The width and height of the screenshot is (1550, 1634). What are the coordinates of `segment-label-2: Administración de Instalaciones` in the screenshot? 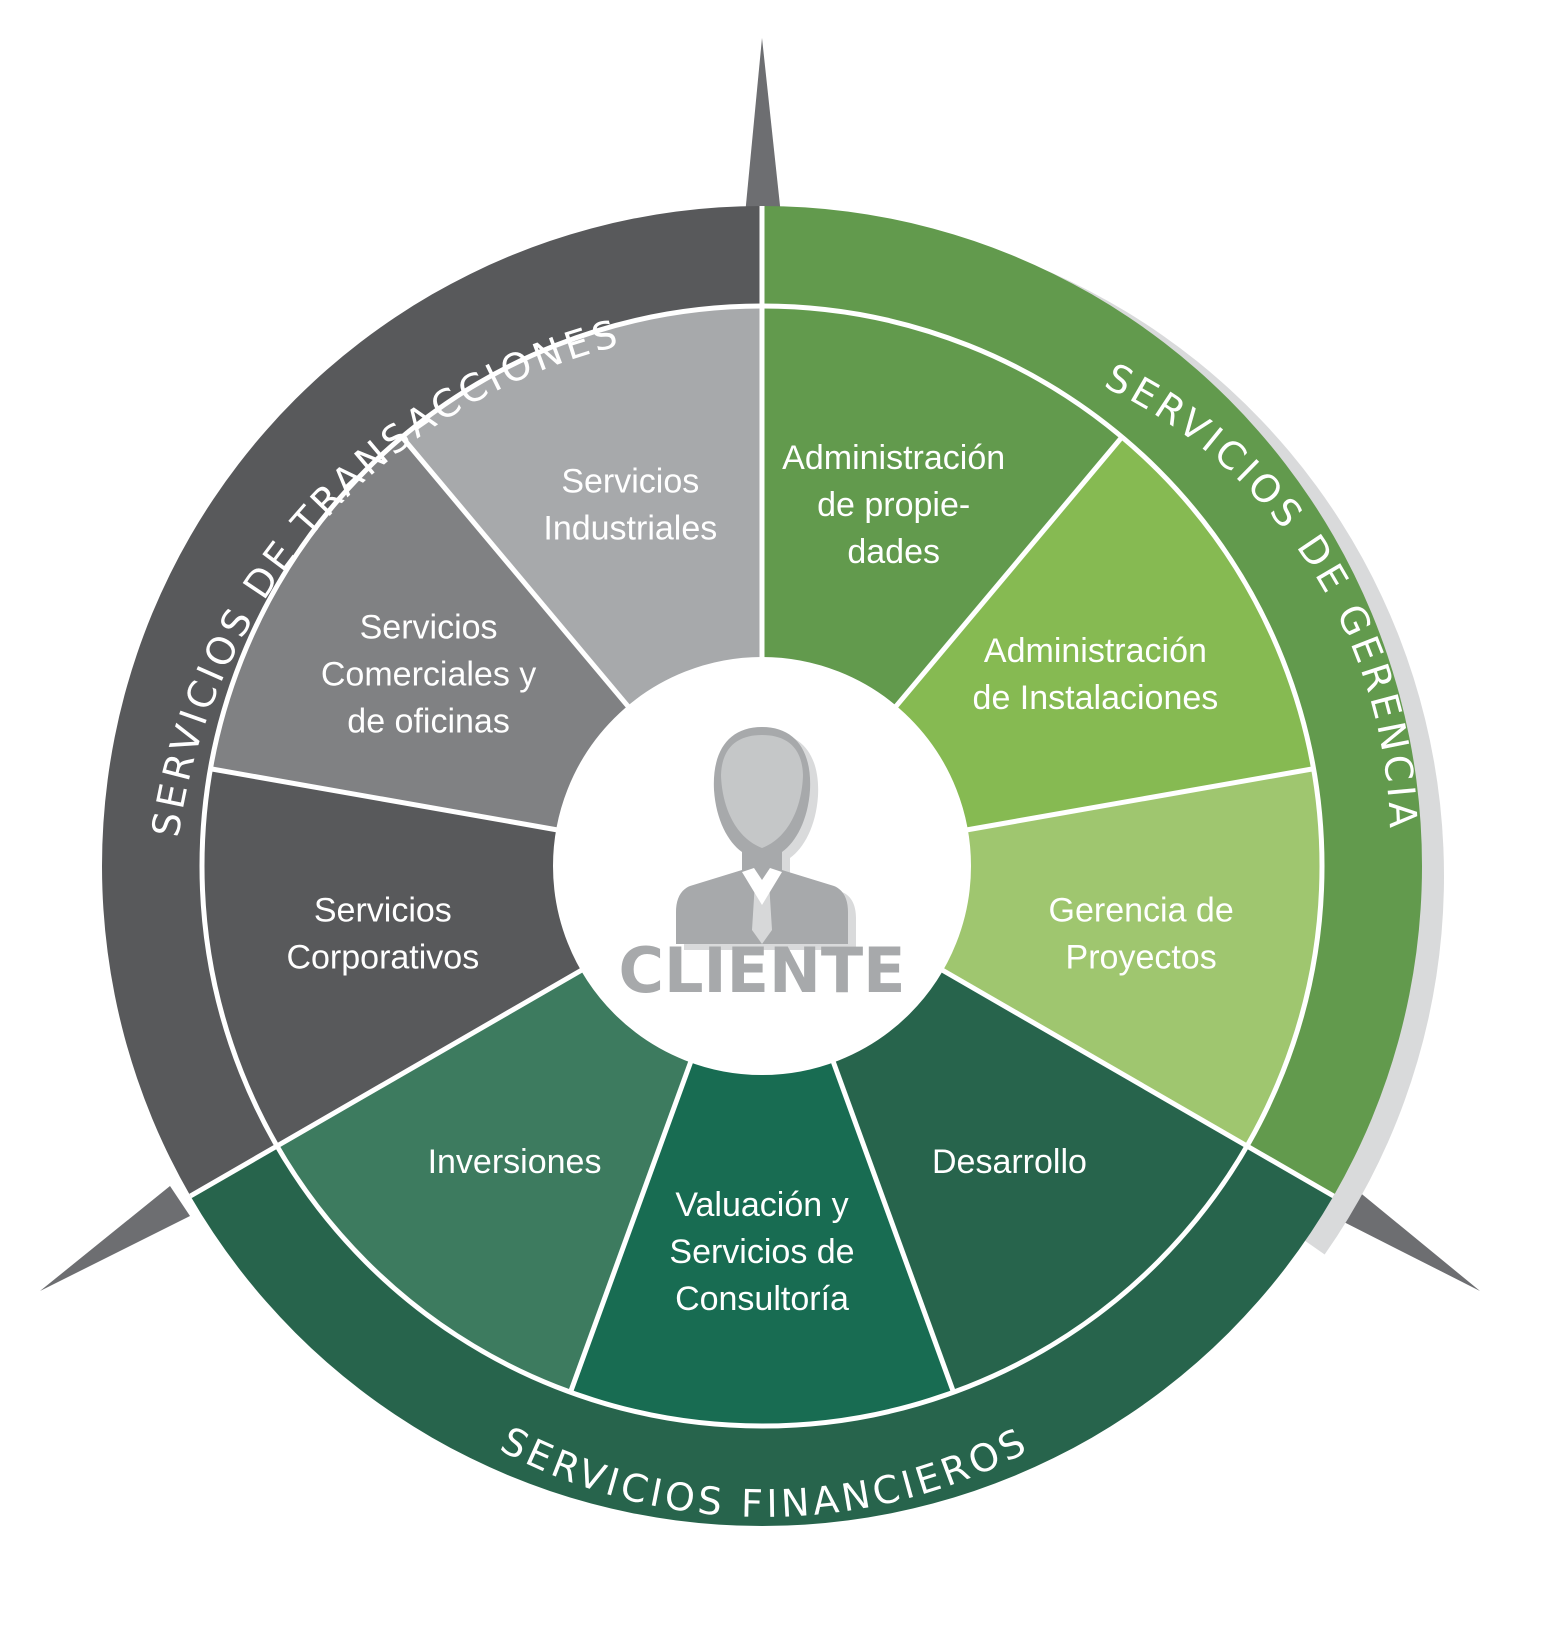 It's located at (1096, 674).